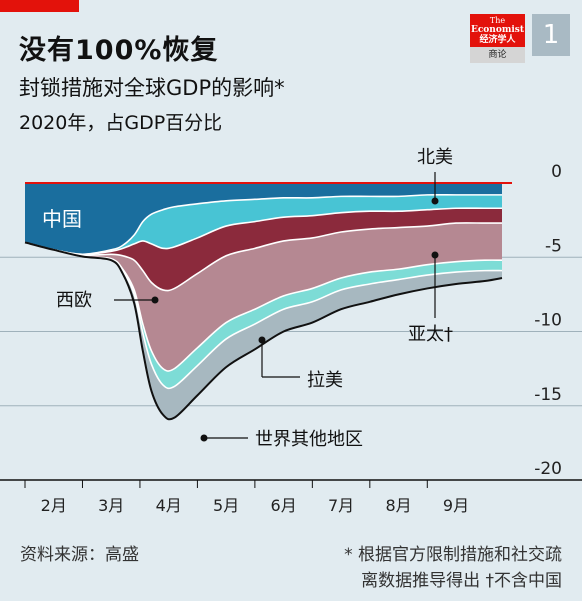  I want to click on y-axis-ticks: 0 -5 -10 -15 -20, so click(548, 320).